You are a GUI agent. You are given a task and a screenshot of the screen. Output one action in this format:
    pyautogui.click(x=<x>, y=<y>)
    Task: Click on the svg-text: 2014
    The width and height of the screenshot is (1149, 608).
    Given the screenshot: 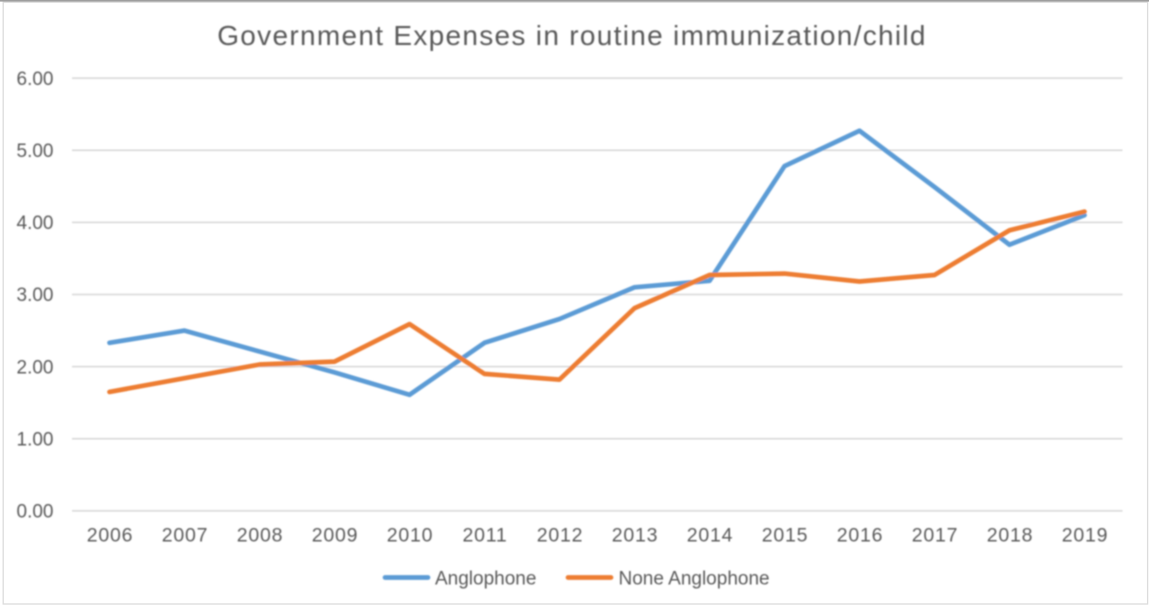 What is the action you would take?
    pyautogui.click(x=710, y=536)
    